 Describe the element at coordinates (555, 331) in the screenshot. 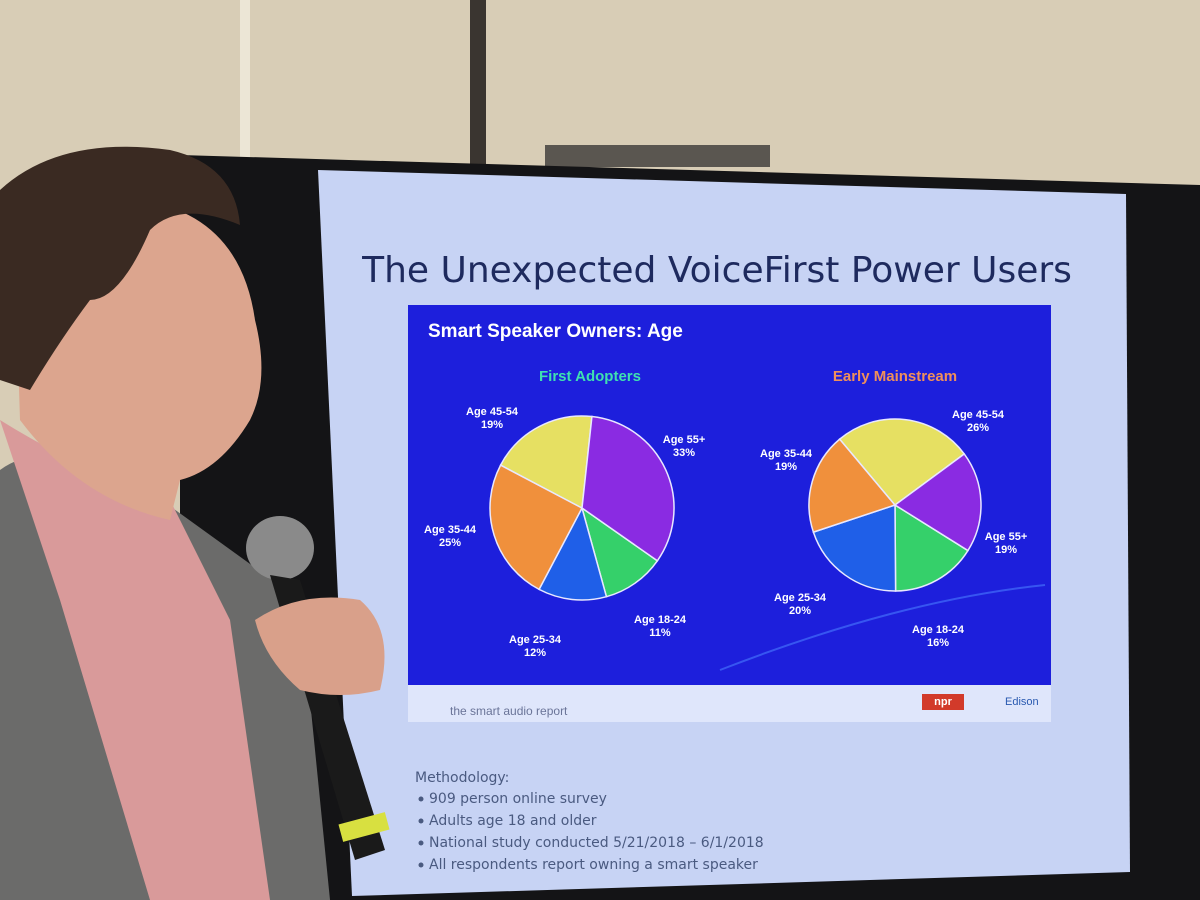

I see `panel-title: Smart Speaker Owners: Age` at that location.